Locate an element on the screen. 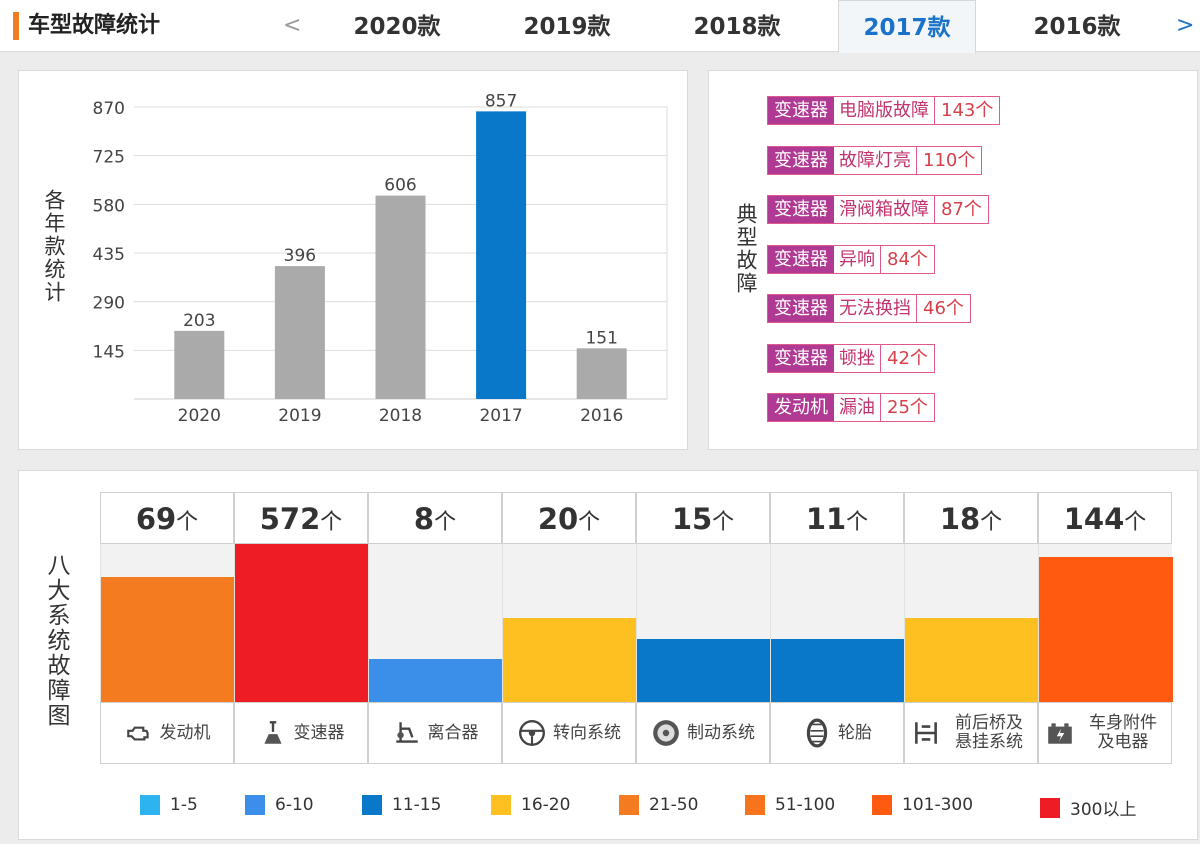  system-column: 11个轮胎 is located at coordinates (837, 632).